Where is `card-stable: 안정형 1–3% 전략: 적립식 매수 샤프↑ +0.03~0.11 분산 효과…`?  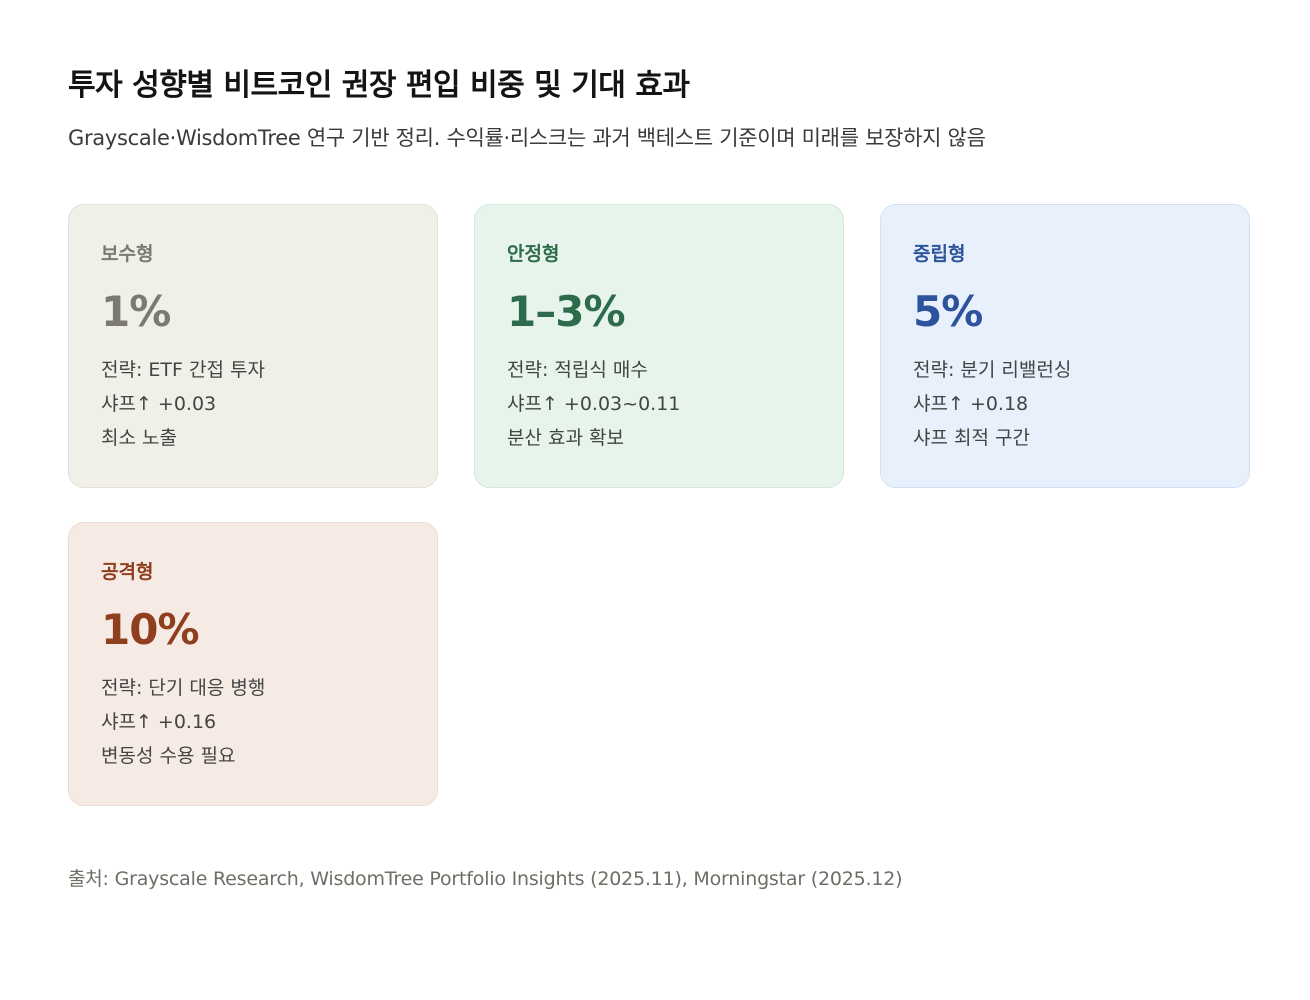 card-stable: 안정형 1–3% 전략: 적립식 매수 샤프↑ +0.03~0.11 분산 효과… is located at coordinates (659, 346).